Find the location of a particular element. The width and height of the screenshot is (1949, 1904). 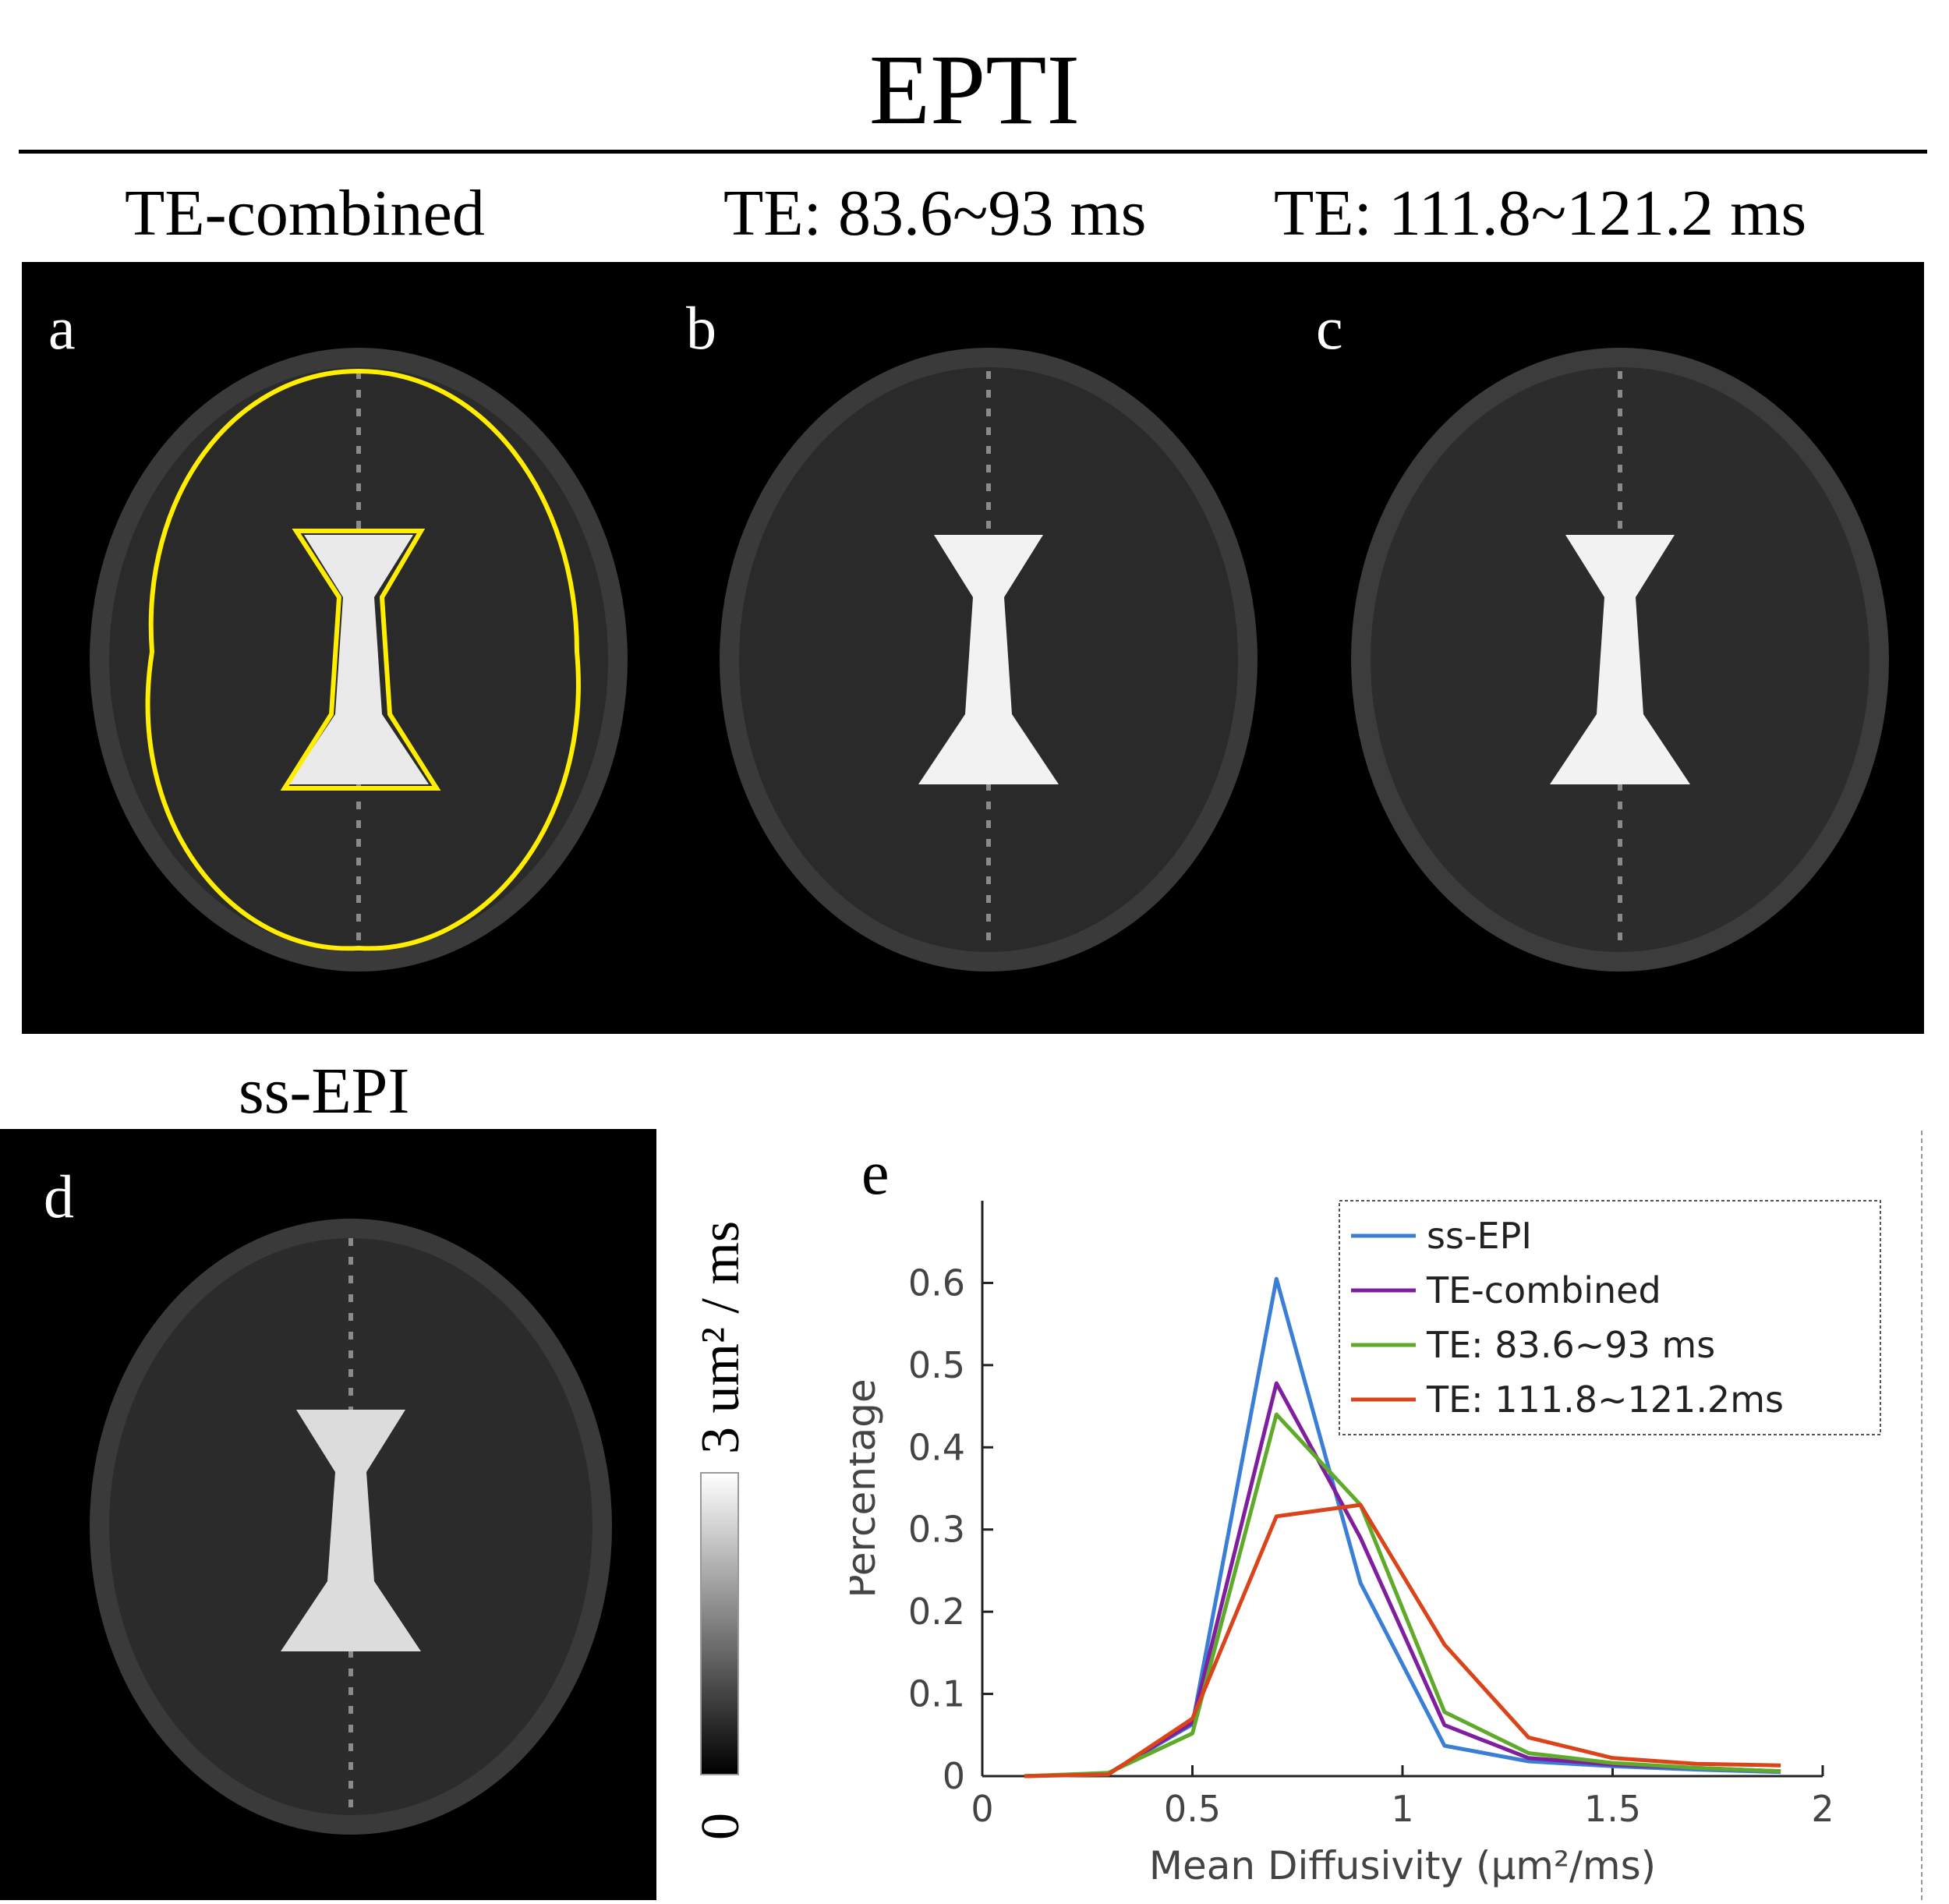

col-header-te-83-93: TE: 83.6~93 ms is located at coordinates (935, 214).